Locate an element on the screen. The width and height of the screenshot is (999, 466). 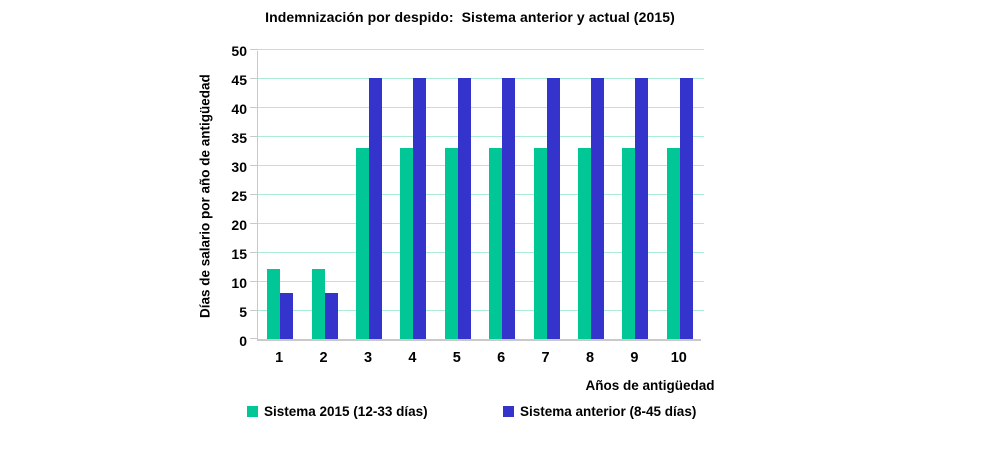
x-tick-label-3: 3 is located at coordinates (368, 358).